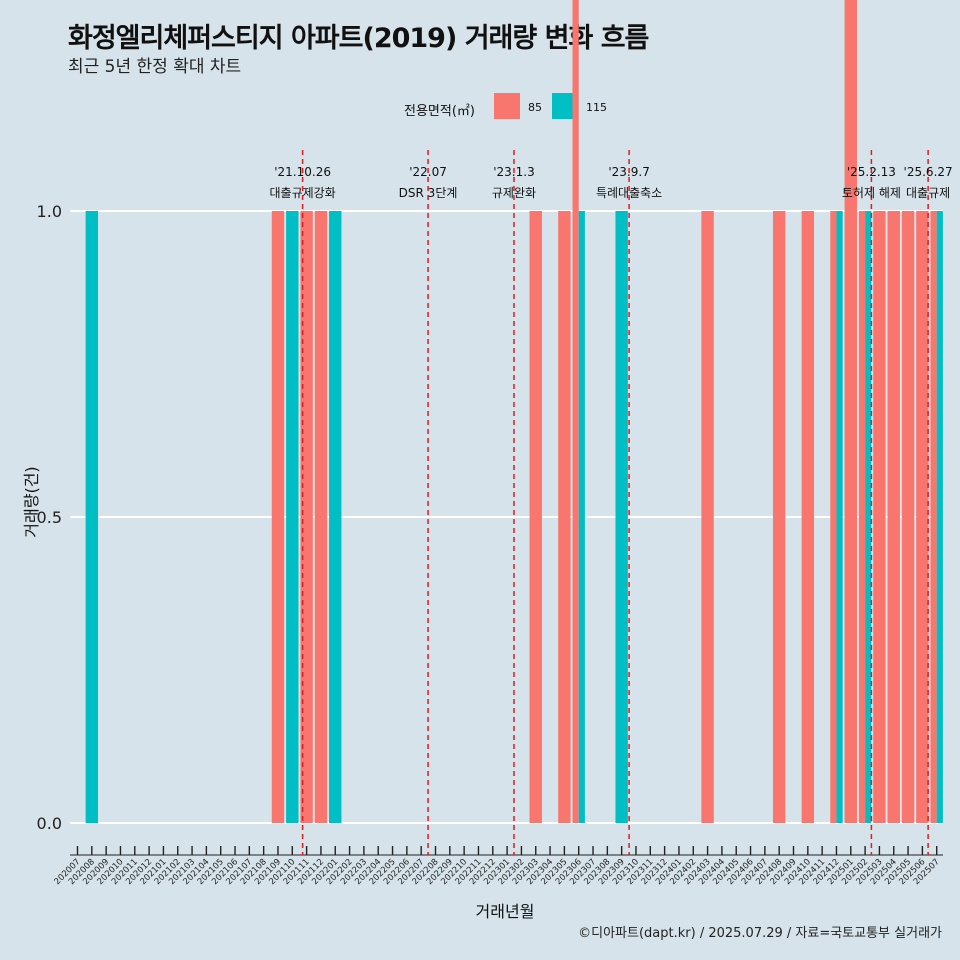  Describe the element at coordinates (439, 111) in the screenshot. I see `legend-title: 전용면적(㎡)` at that location.